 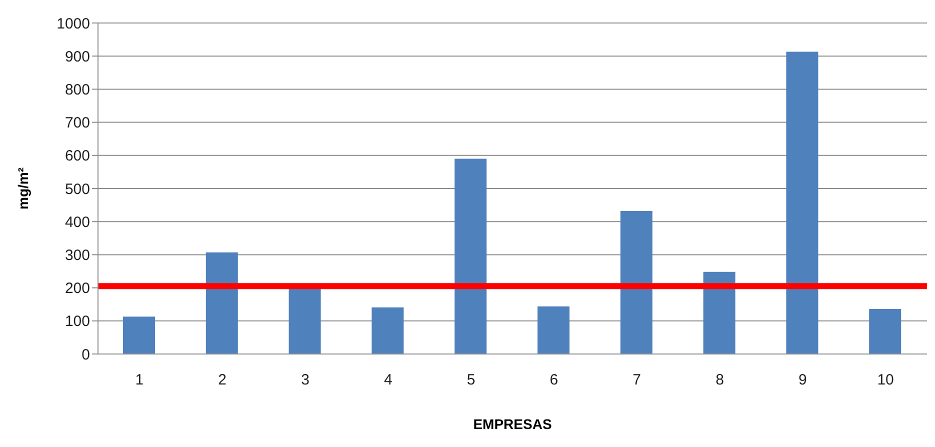 What do you see at coordinates (77, 255) in the screenshot?
I see `y-tick-label: 300` at bounding box center [77, 255].